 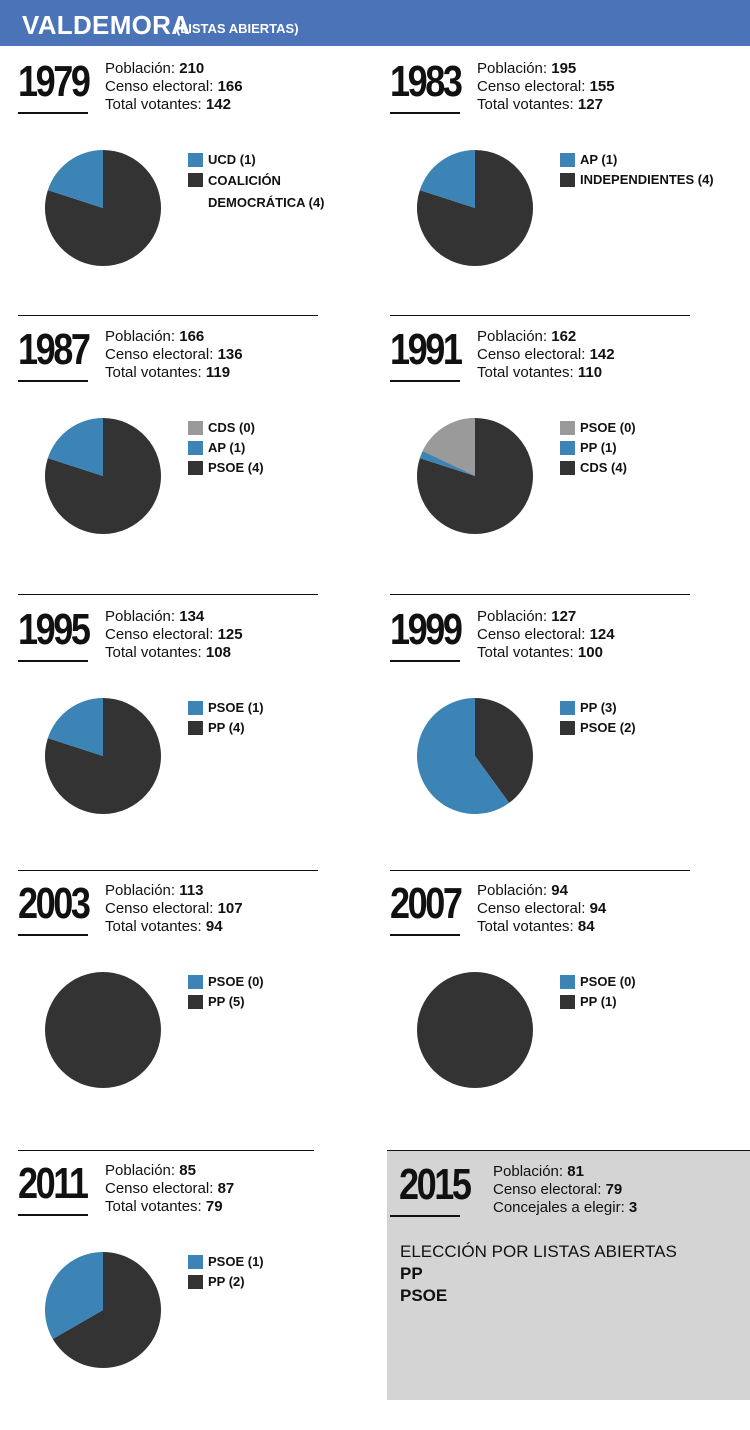 What do you see at coordinates (426, 349) in the screenshot?
I see `year-label: 1991` at bounding box center [426, 349].